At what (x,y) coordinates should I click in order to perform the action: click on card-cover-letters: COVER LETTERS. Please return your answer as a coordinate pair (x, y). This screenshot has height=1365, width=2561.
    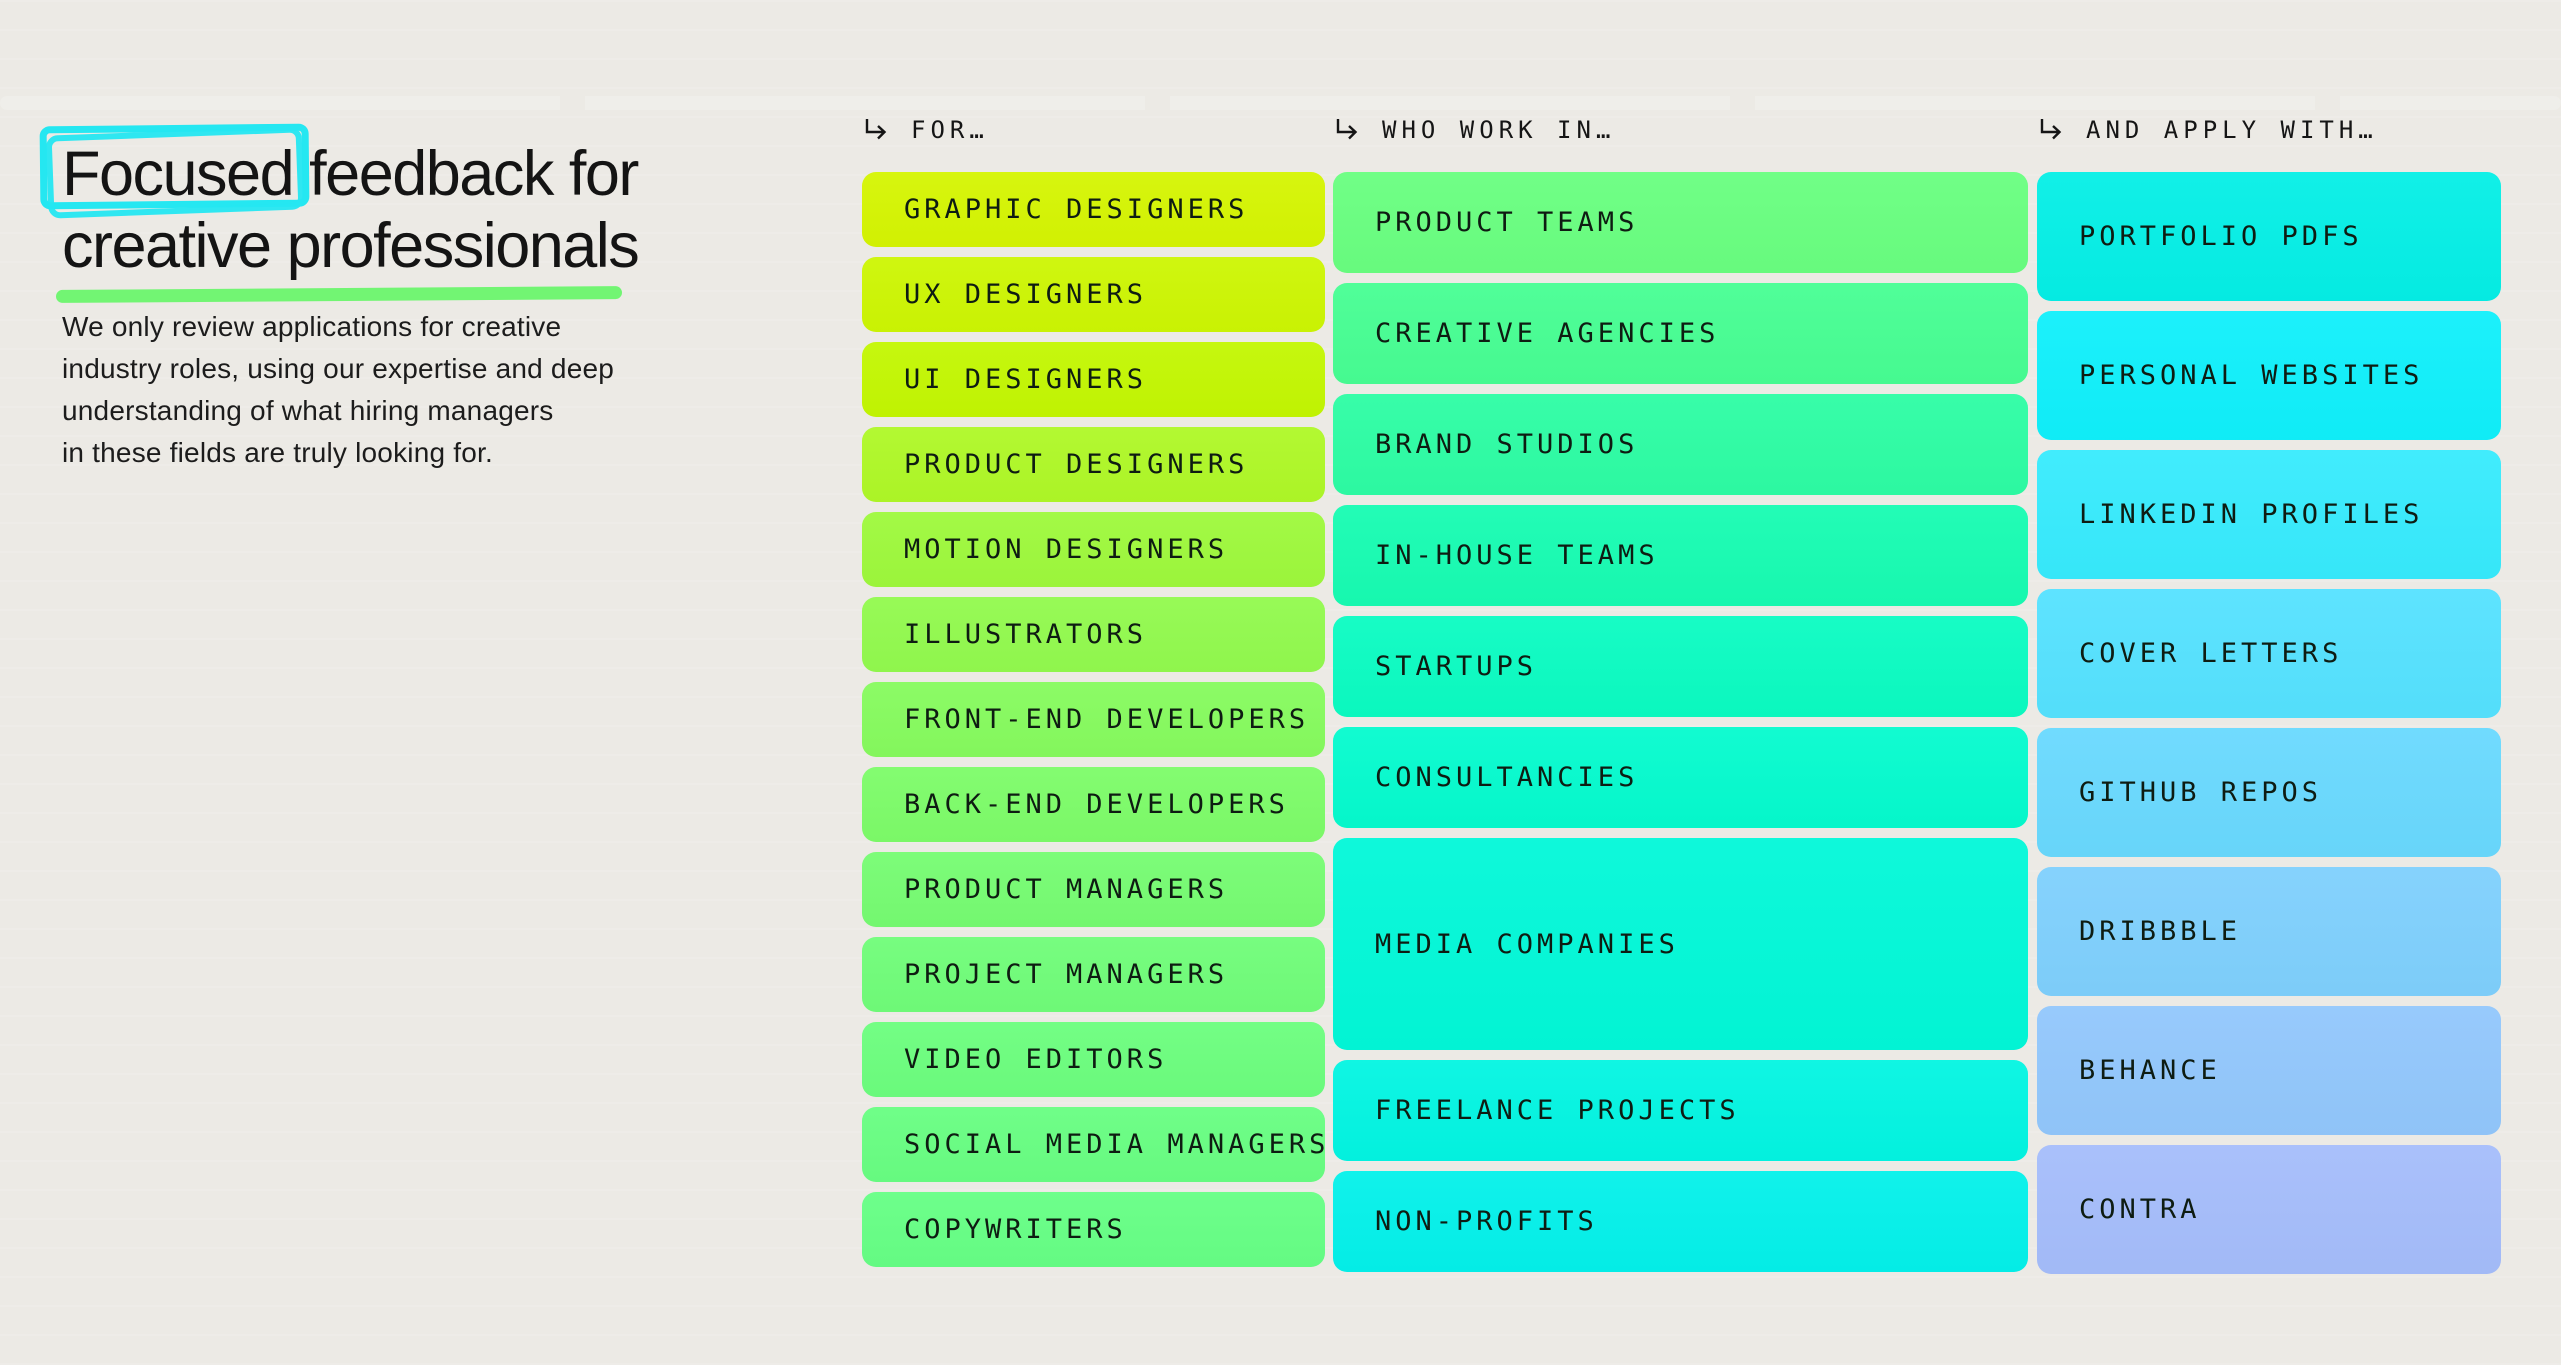
    Looking at the image, I should click on (2269, 653).